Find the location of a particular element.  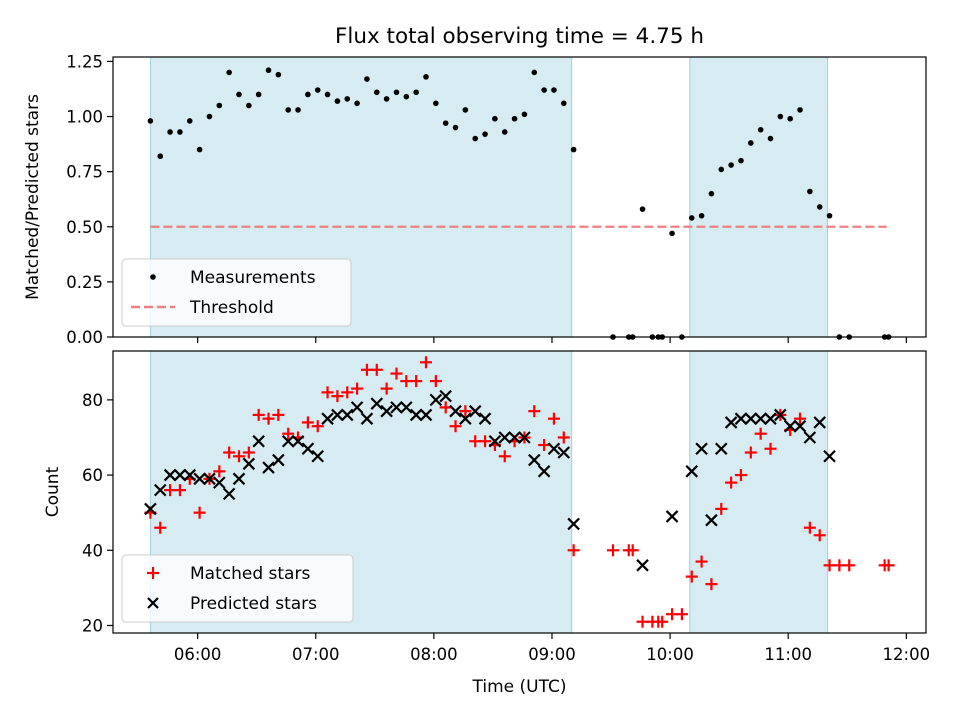

top-y-tick-label: 0.25 is located at coordinates (84, 282).